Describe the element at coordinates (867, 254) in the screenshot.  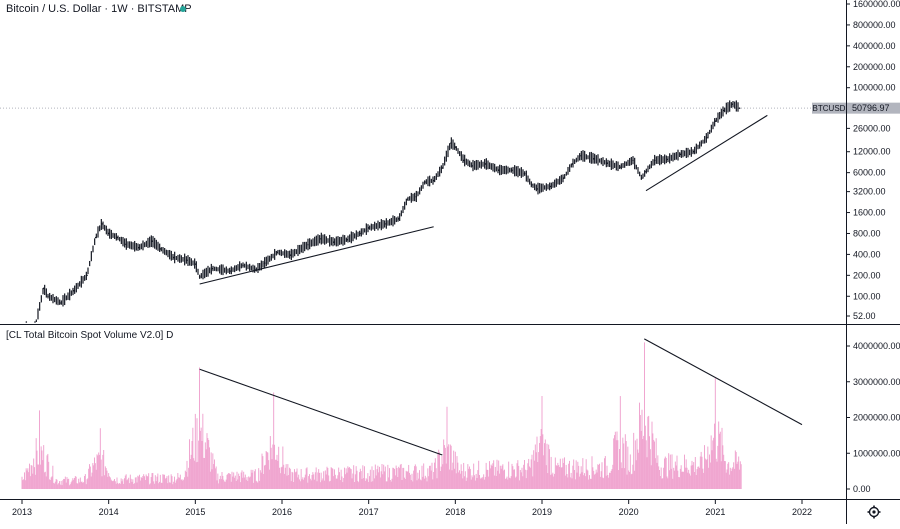
I see `price-tick-label: 400.00` at that location.